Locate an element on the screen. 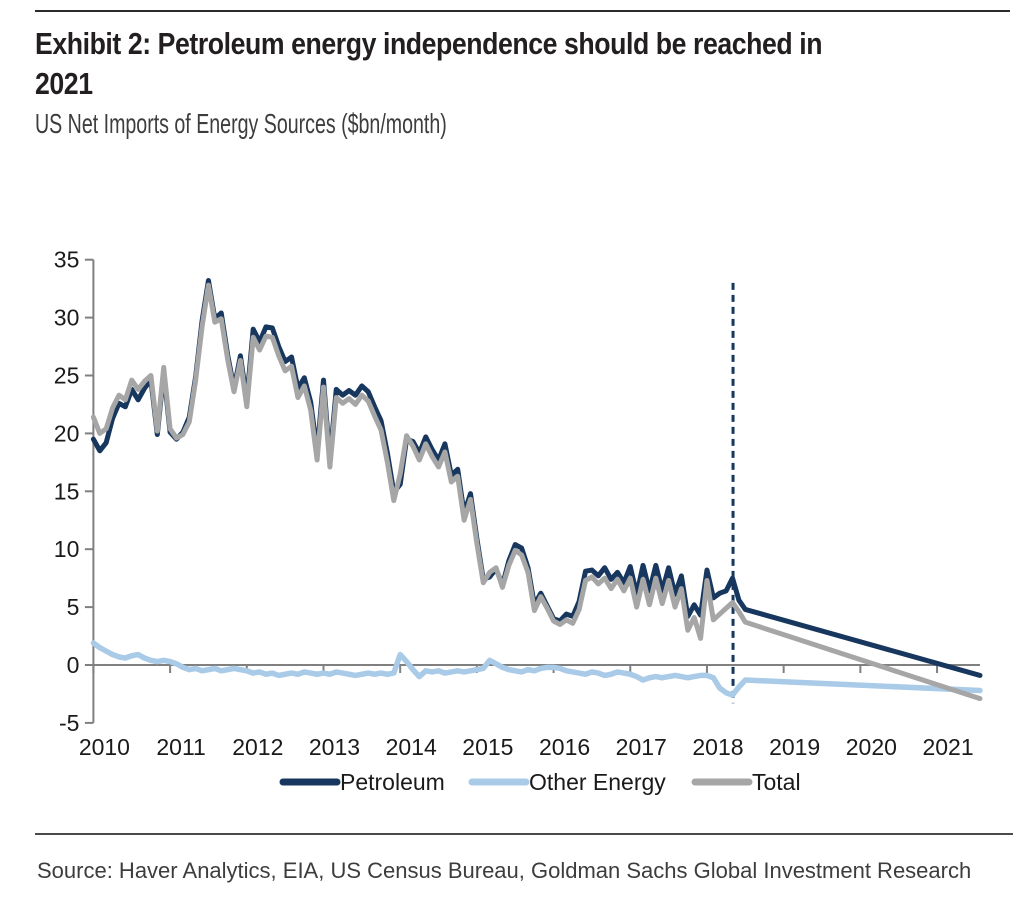 This screenshot has height=903, width=1015. x-tick-label: 2010 is located at coordinates (104, 747).